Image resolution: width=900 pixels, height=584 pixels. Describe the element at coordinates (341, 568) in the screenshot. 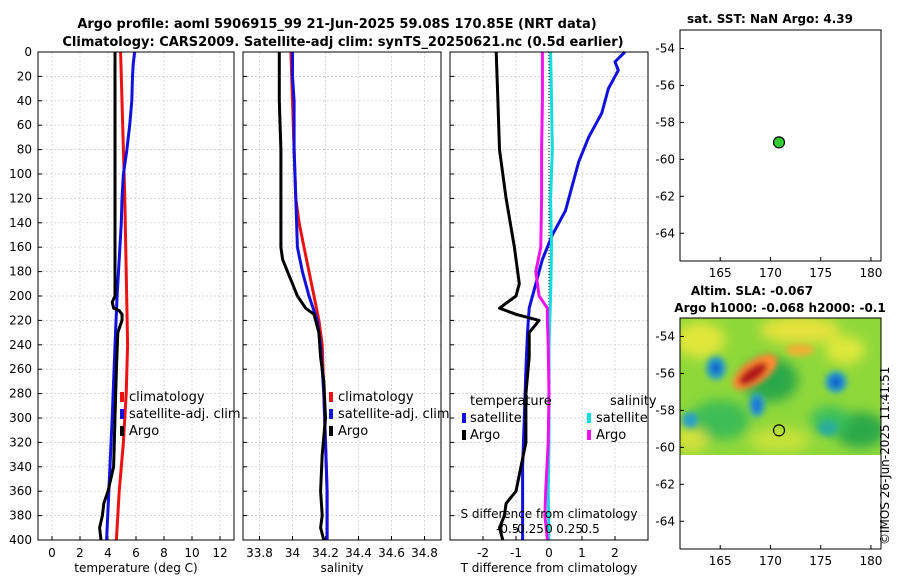

I see `x-axis-label: salinity` at that location.